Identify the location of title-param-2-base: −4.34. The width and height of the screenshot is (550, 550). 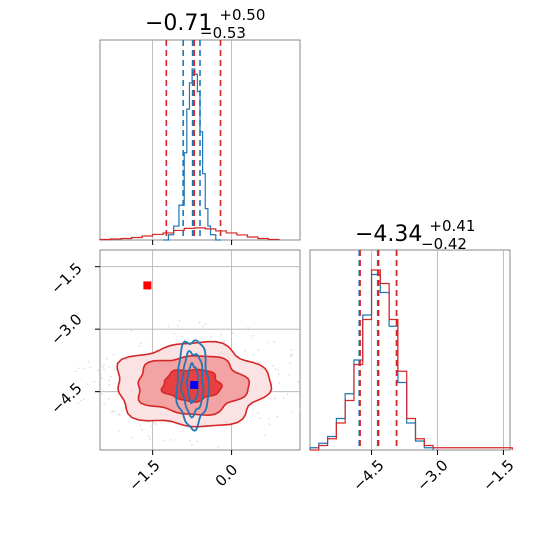
(388, 234).